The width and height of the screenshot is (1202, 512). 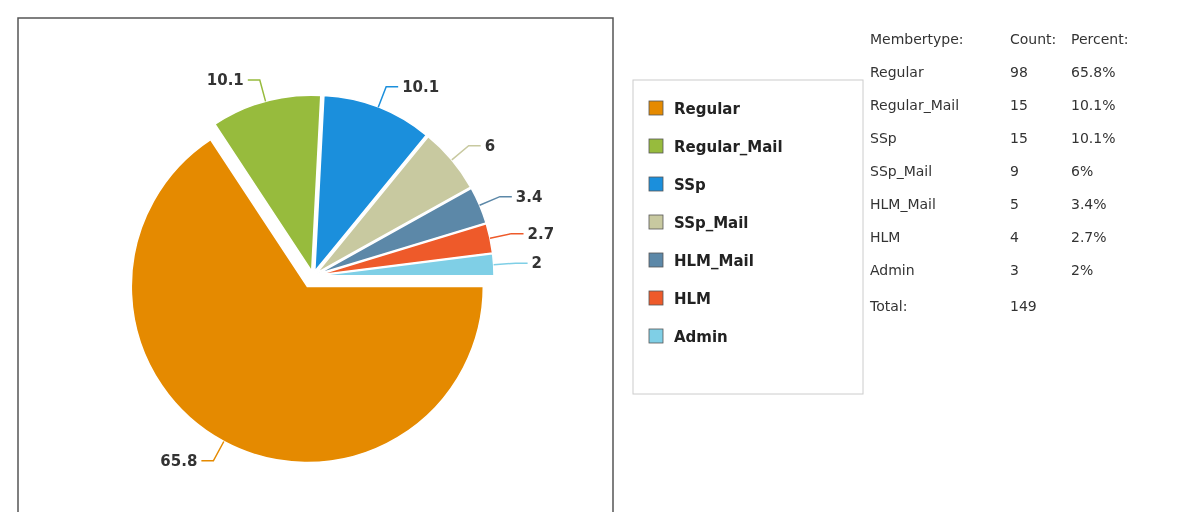 I want to click on text: Membertype:, so click(x=917, y=39).